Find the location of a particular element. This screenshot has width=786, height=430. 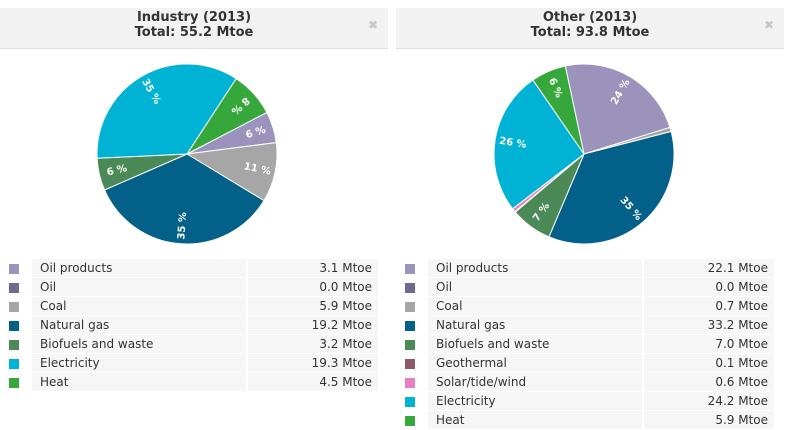

legend-value: 0.1 Mtoe is located at coordinates (709, 363).